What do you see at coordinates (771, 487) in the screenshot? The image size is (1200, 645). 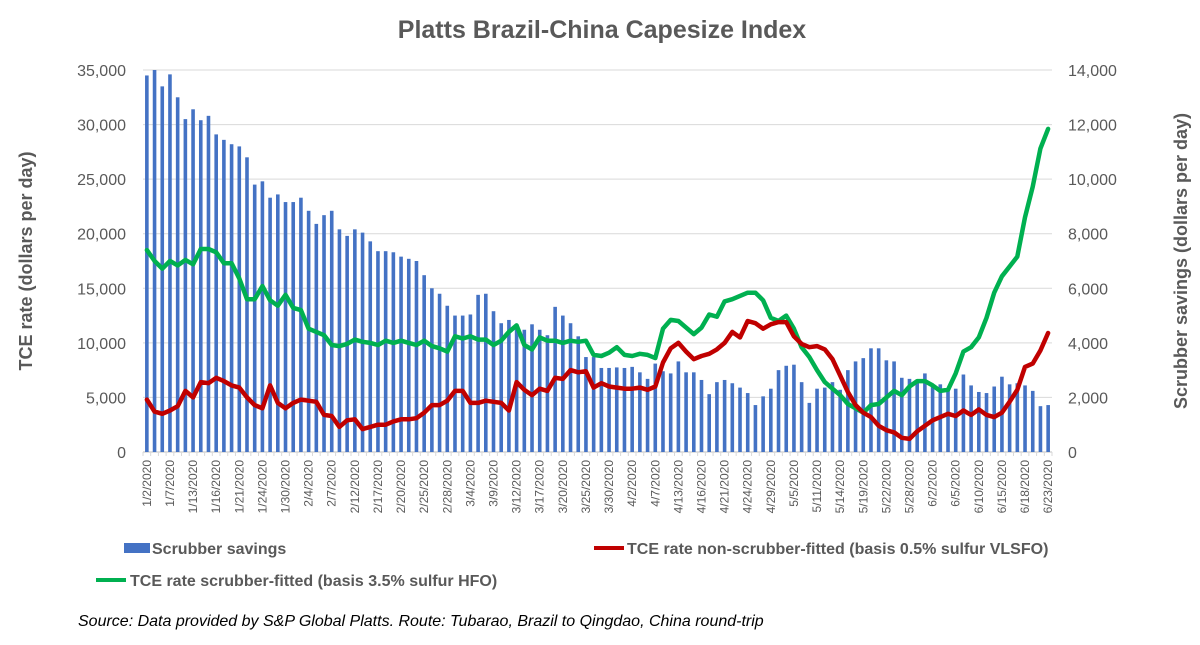 I see `x-tick-label: 4/29/2020` at bounding box center [771, 487].